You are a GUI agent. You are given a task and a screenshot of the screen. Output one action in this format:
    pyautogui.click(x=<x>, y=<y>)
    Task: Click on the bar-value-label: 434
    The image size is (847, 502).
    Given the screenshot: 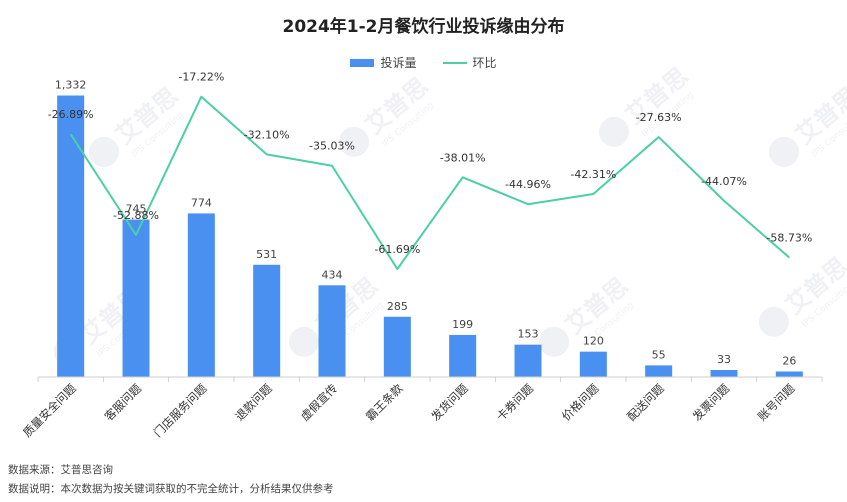 What is the action you would take?
    pyautogui.click(x=332, y=274)
    